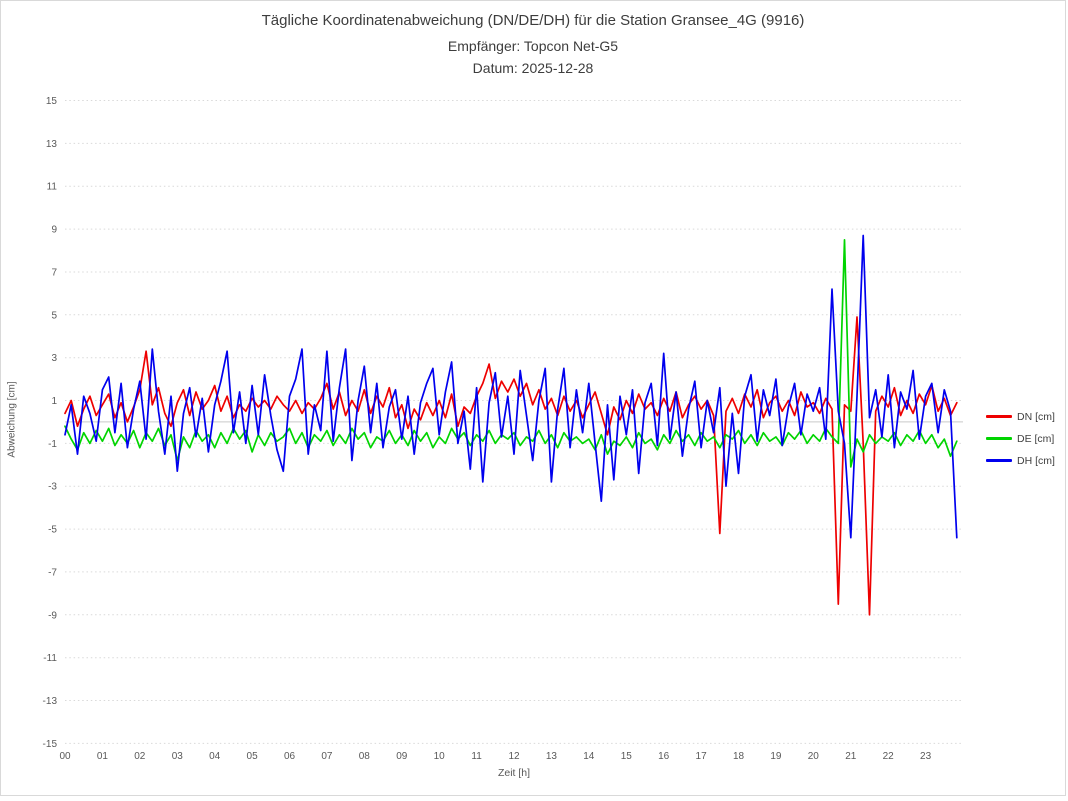 The height and width of the screenshot is (801, 1068). I want to click on x-tick-label: 17, so click(702, 756).